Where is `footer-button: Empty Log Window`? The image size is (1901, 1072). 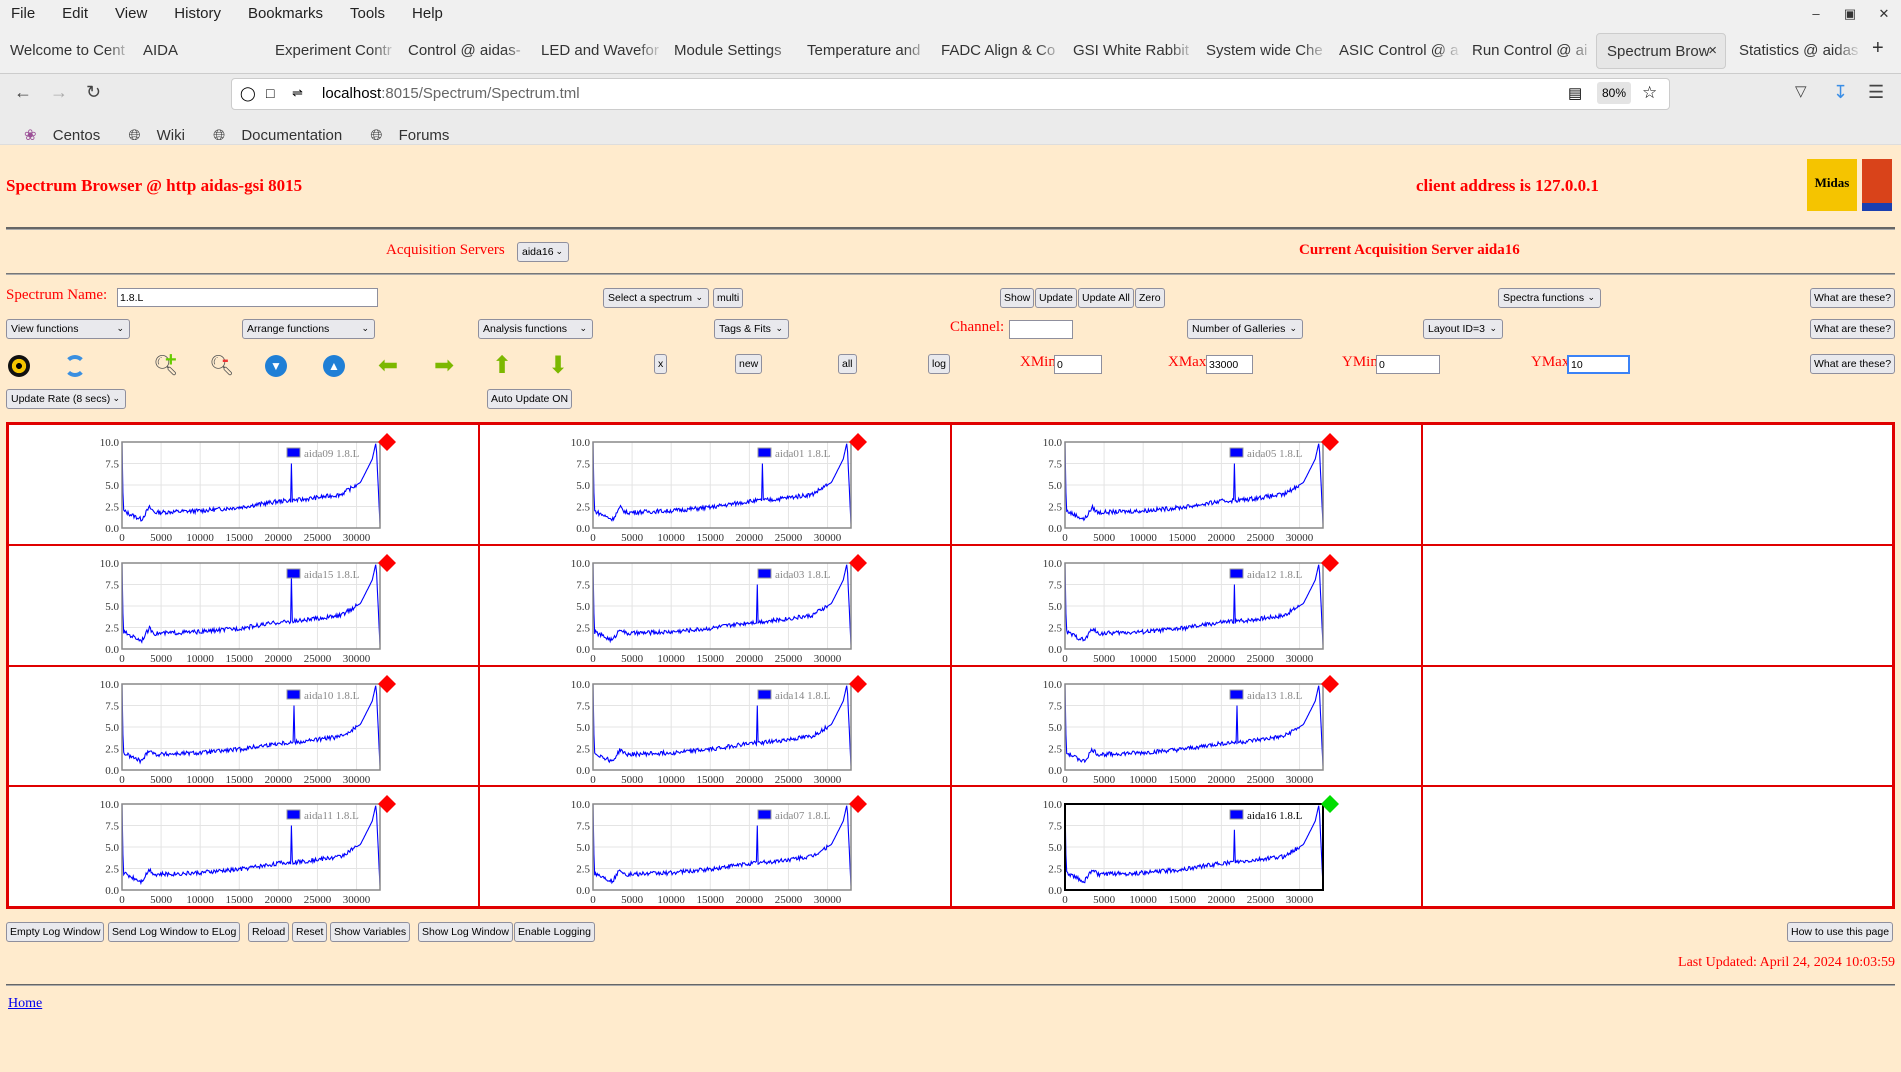
footer-button: Empty Log Window is located at coordinates (55, 932).